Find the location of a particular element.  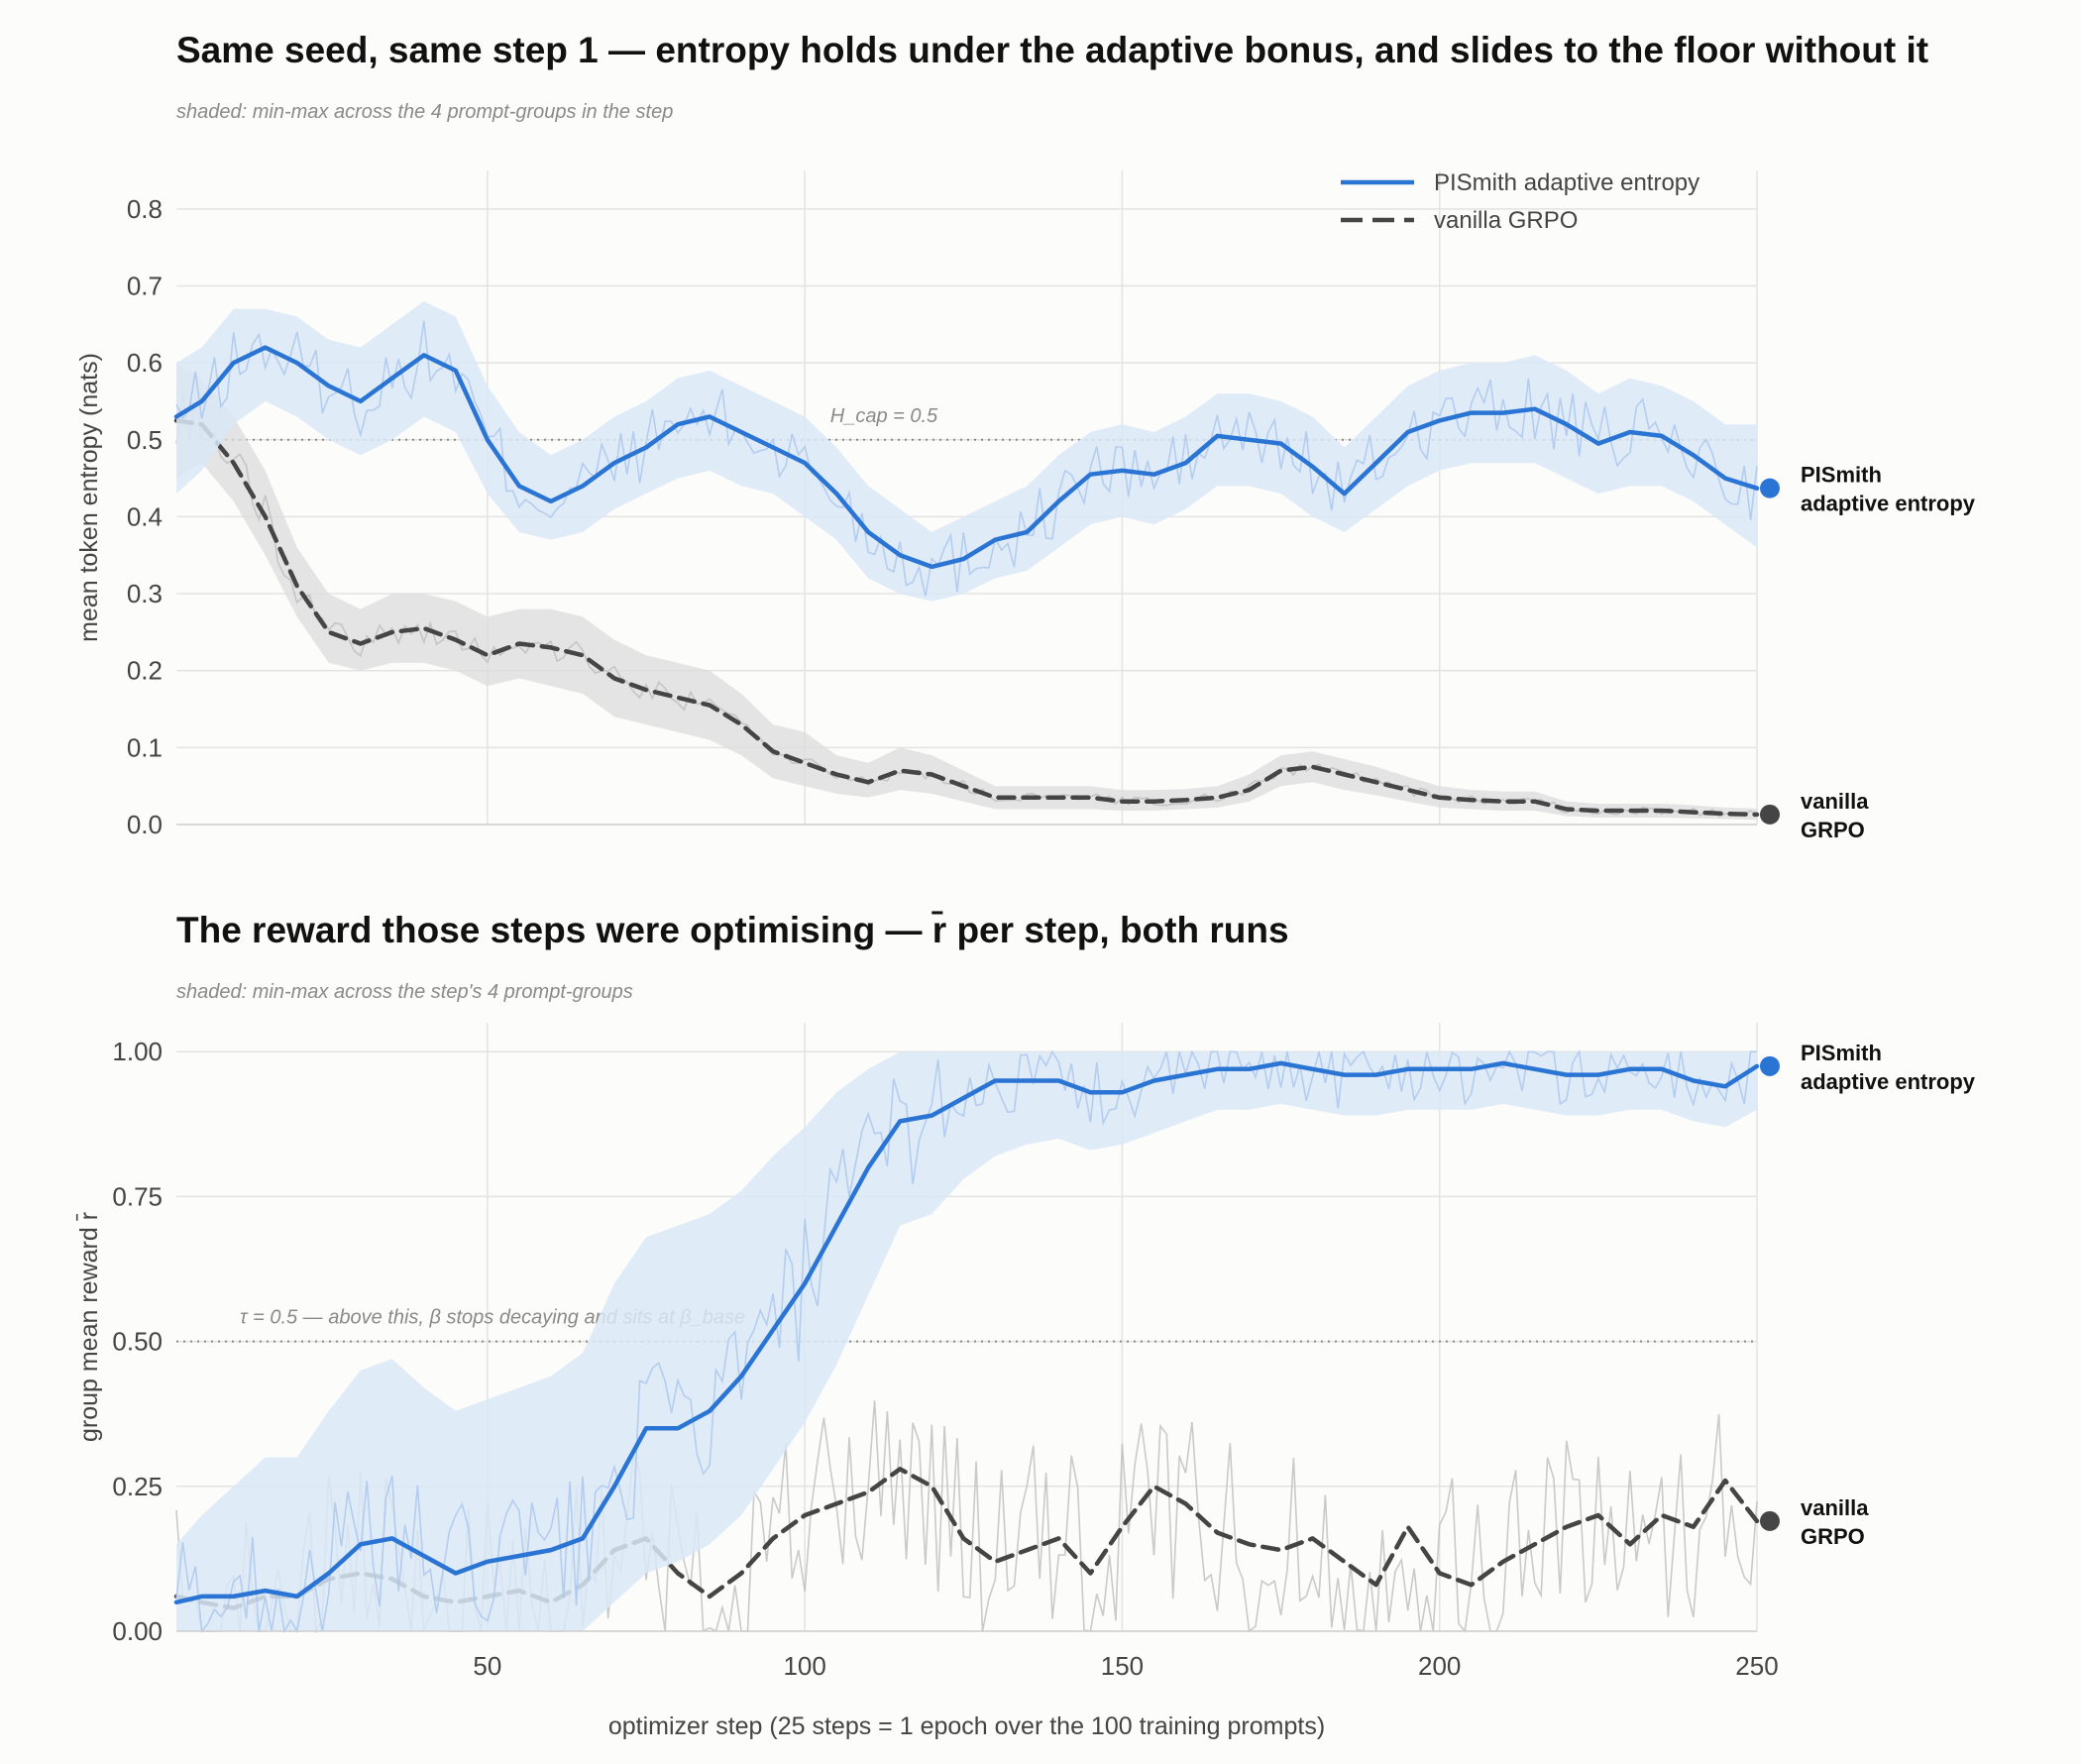

bottom-ytick-label: 0.00 is located at coordinates (137, 1631).